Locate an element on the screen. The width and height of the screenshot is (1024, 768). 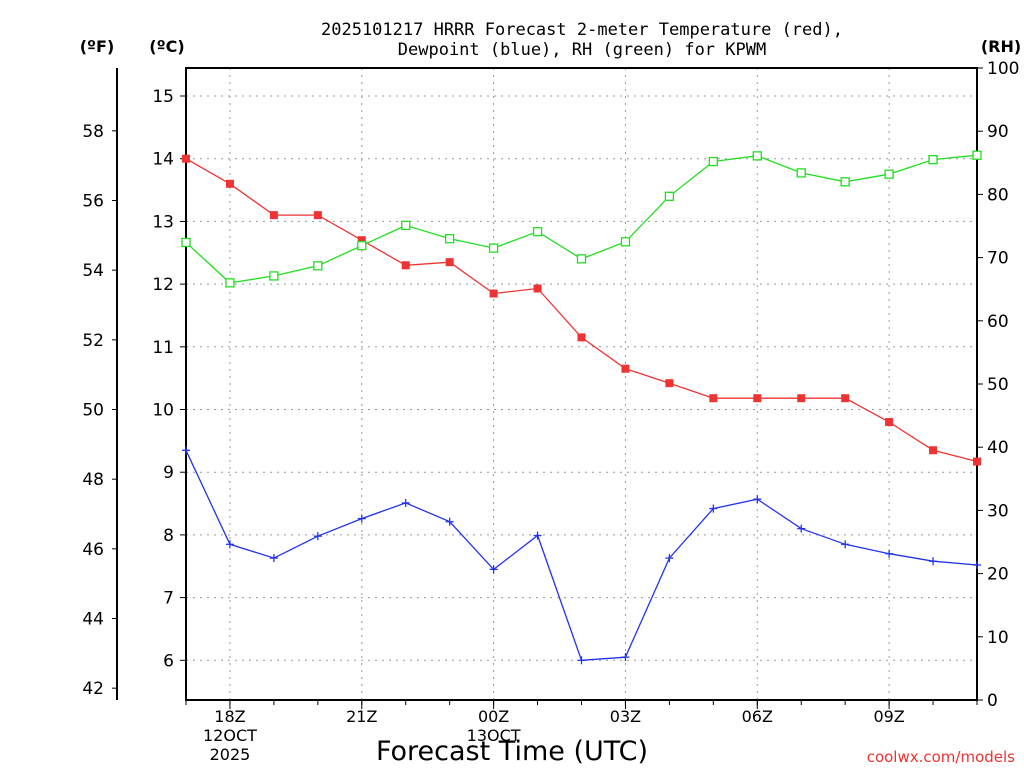
rh-tick-label: 90 is located at coordinates (998, 132).